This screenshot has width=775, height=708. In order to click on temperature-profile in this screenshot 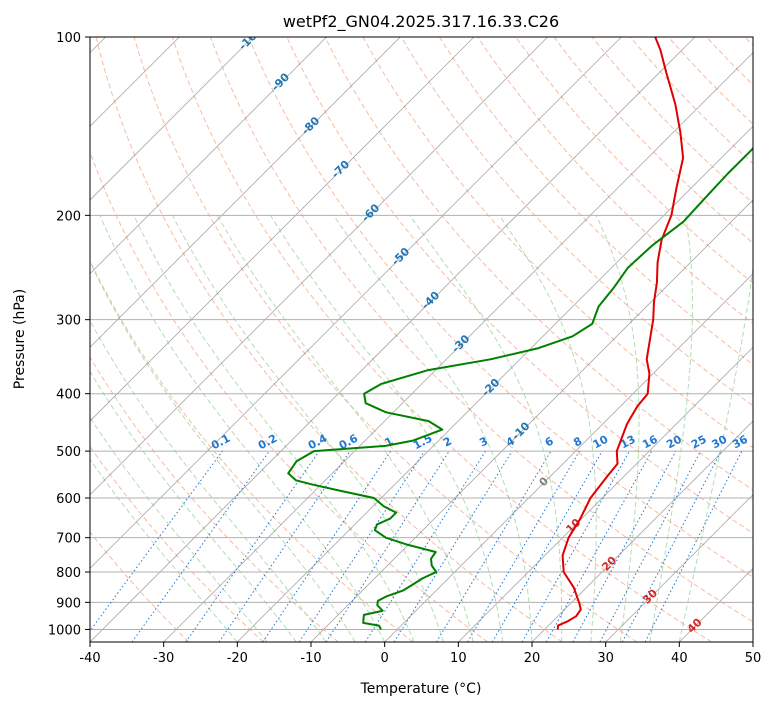, I will do `click(620, 333)`.